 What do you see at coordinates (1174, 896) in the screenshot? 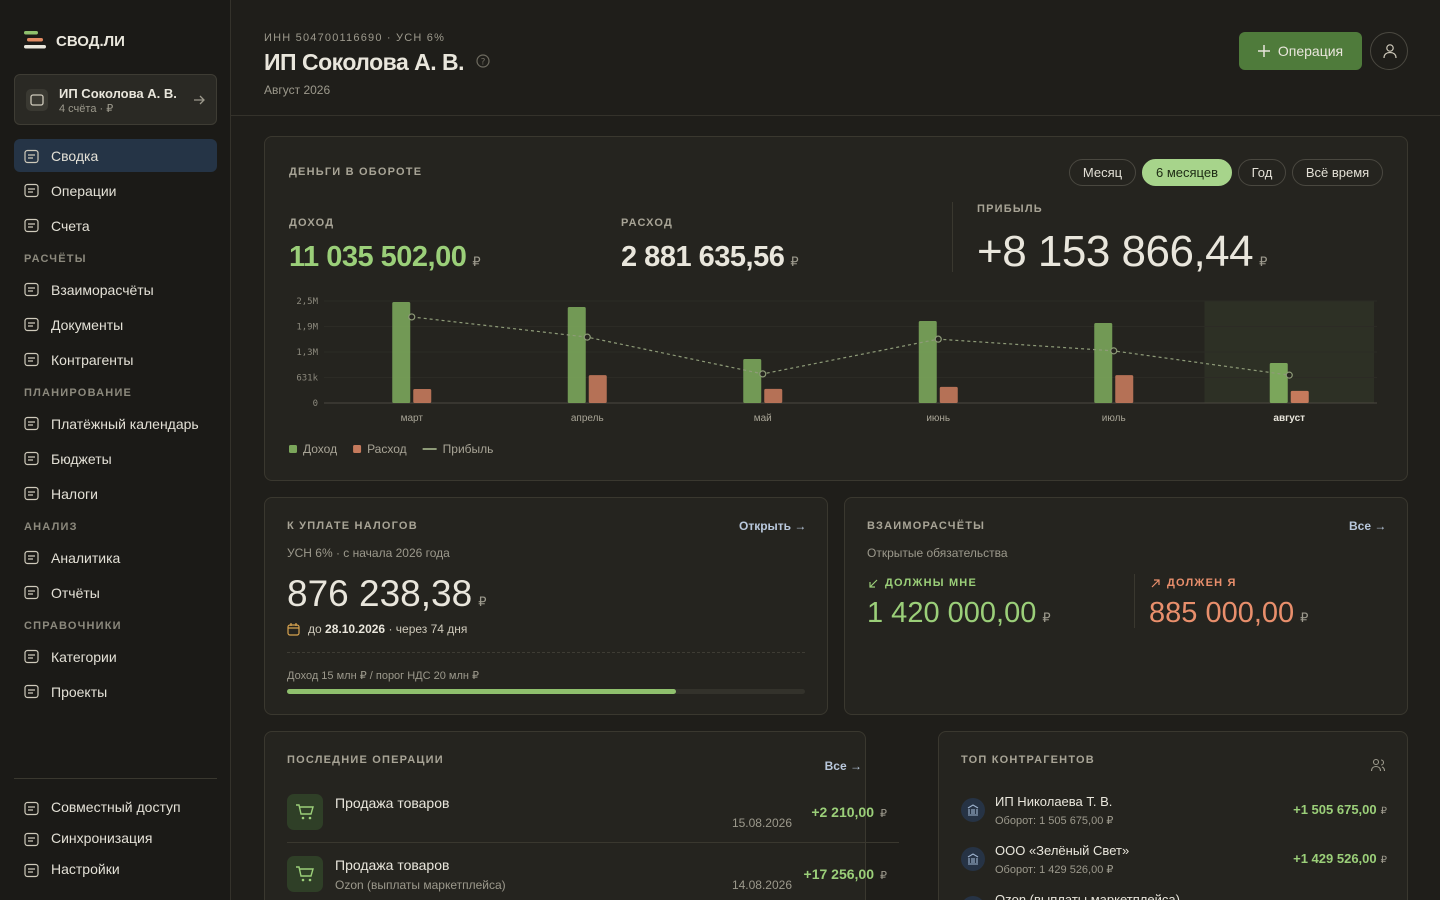
I see `counterparty-row: Ozon (выплаты маркетплейса)` at bounding box center [1174, 896].